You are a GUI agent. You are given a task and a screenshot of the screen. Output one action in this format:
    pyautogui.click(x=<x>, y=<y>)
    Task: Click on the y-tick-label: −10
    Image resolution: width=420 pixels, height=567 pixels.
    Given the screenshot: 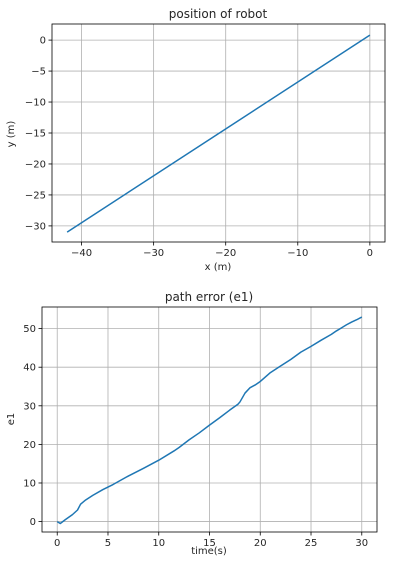 What is the action you would take?
    pyautogui.click(x=35, y=103)
    